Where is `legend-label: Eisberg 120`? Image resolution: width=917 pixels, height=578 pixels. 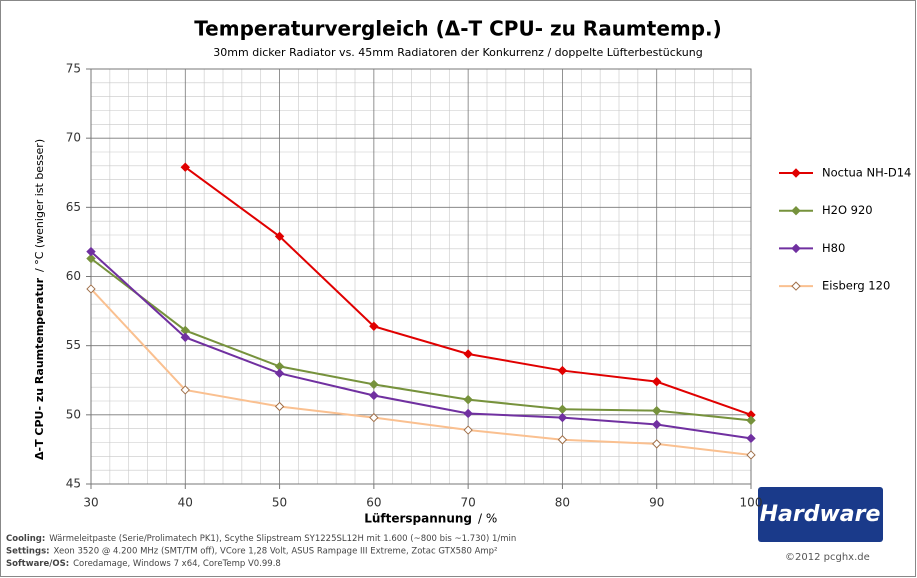
legend-label: Eisberg 120 is located at coordinates (856, 286).